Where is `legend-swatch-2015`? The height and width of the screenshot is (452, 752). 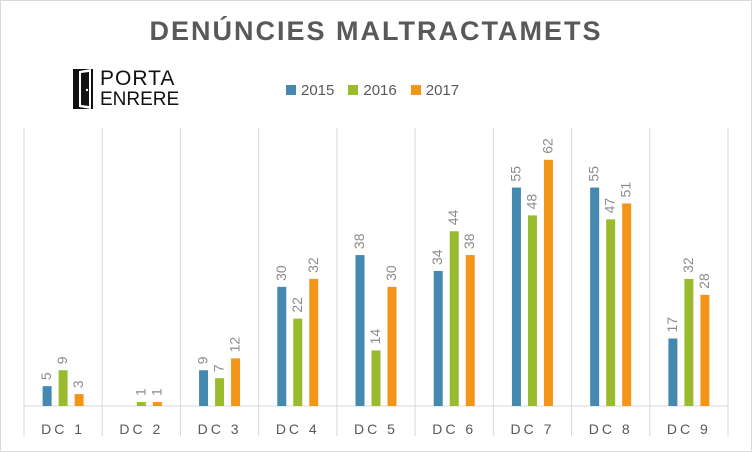
legend-swatch-2015 is located at coordinates (291, 90).